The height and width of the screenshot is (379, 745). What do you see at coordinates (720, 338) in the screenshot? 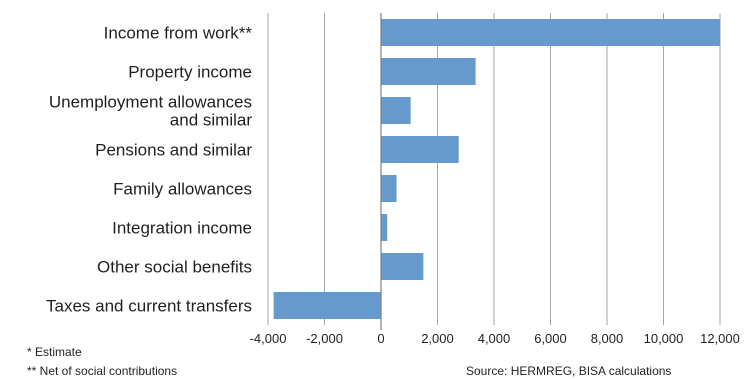
I see `x-tick-label: 12,000` at bounding box center [720, 338].